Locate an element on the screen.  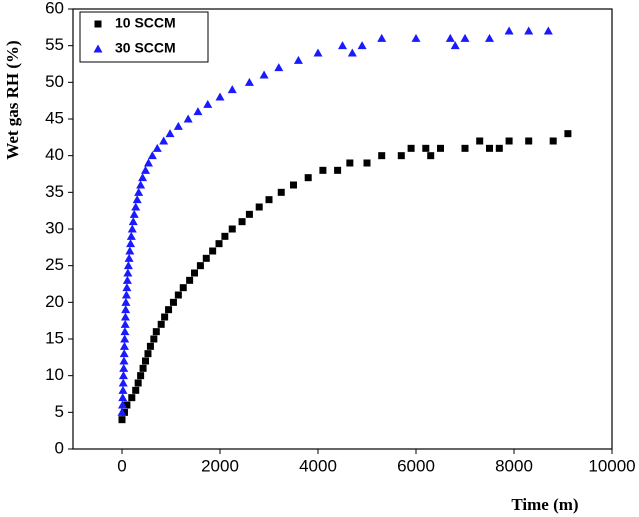
x-tick-label: 6000 is located at coordinates (416, 465).